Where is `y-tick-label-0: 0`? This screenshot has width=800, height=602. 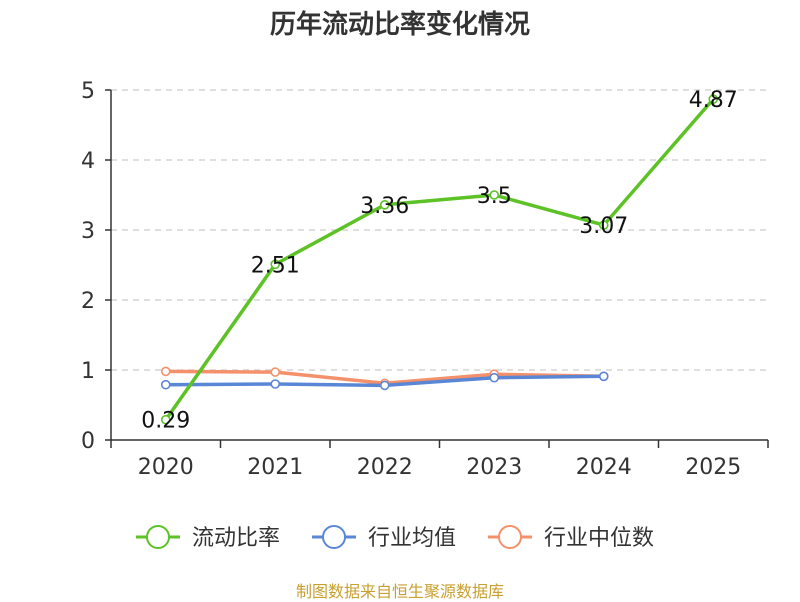 y-tick-label-0: 0 is located at coordinates (88, 441).